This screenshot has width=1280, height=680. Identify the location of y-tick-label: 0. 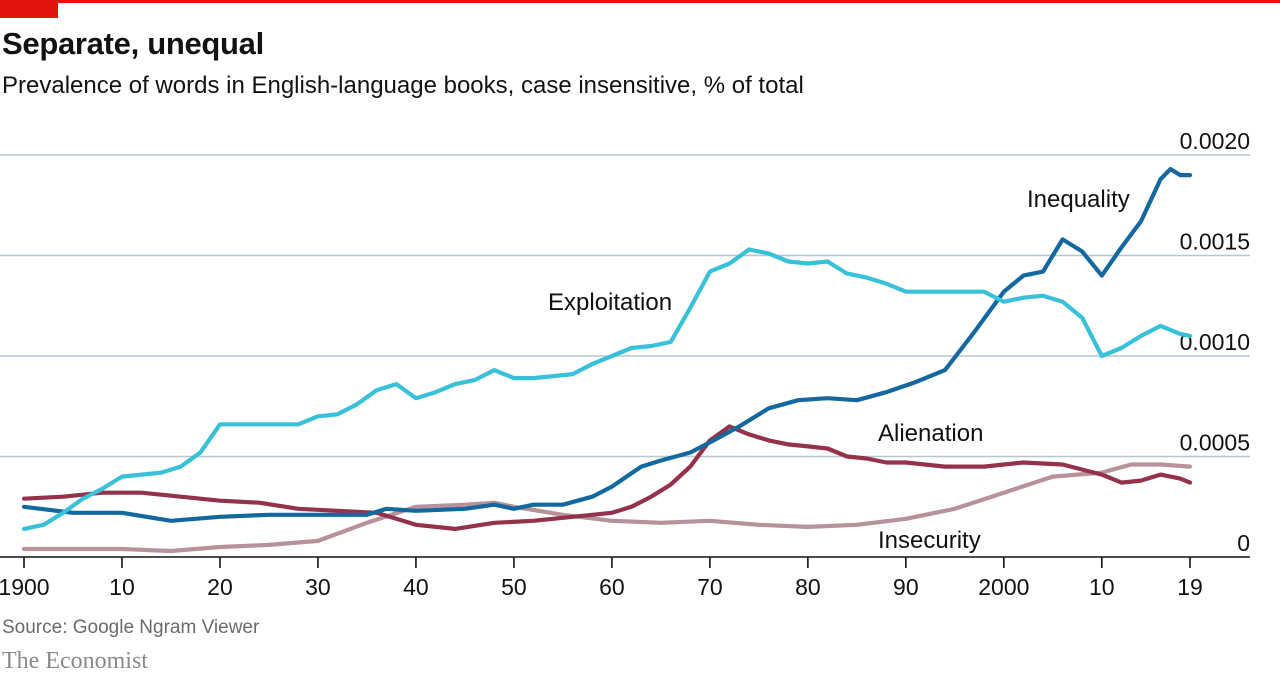
(1243, 543).